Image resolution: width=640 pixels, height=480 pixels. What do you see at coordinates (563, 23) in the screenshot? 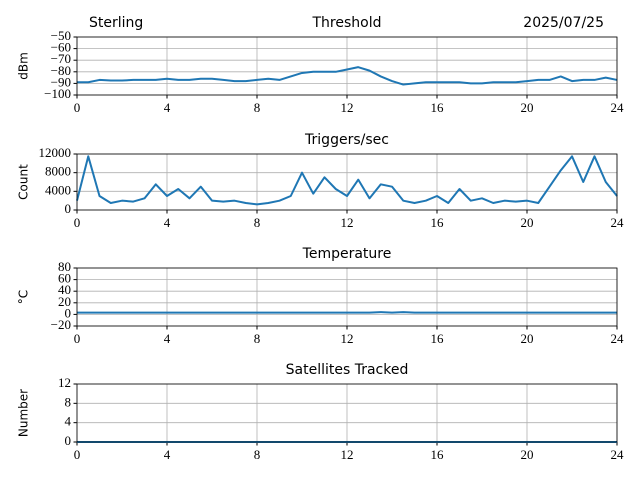
I see `title-right: 2025/07/25` at bounding box center [563, 23].